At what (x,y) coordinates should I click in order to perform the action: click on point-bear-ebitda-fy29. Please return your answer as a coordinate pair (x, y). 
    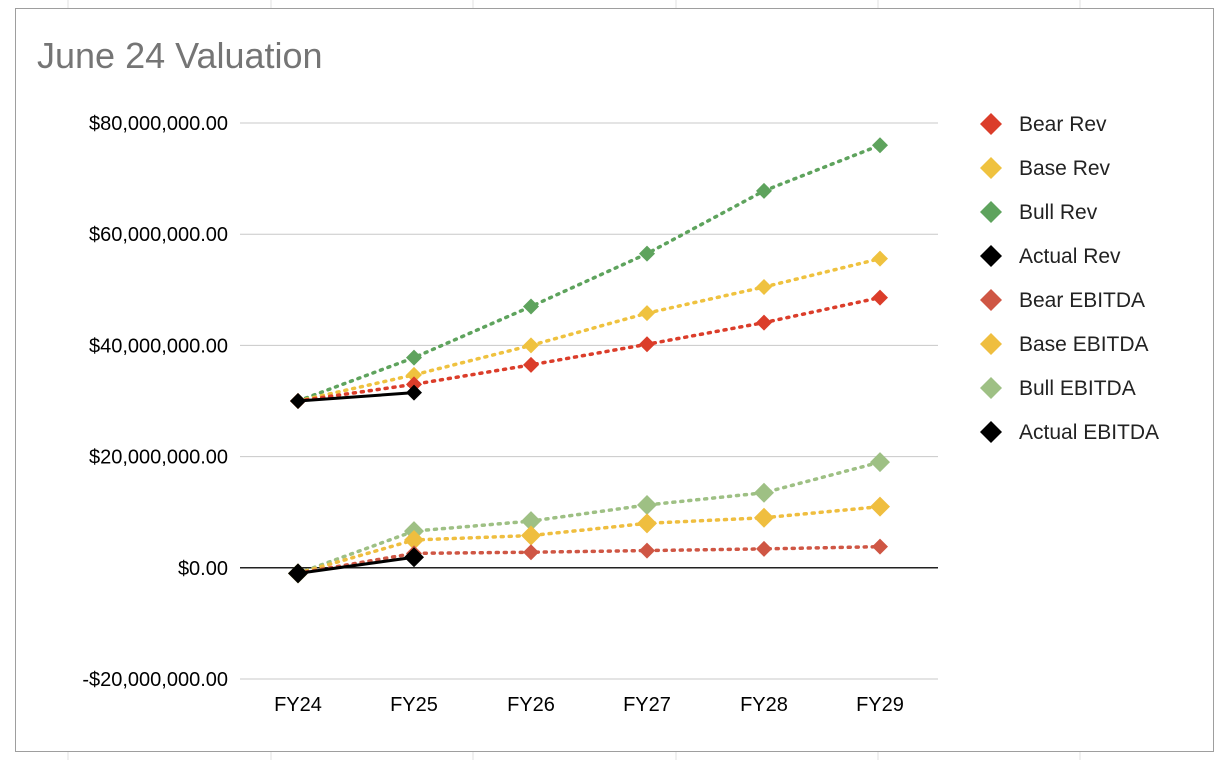
    Looking at the image, I should click on (880, 546).